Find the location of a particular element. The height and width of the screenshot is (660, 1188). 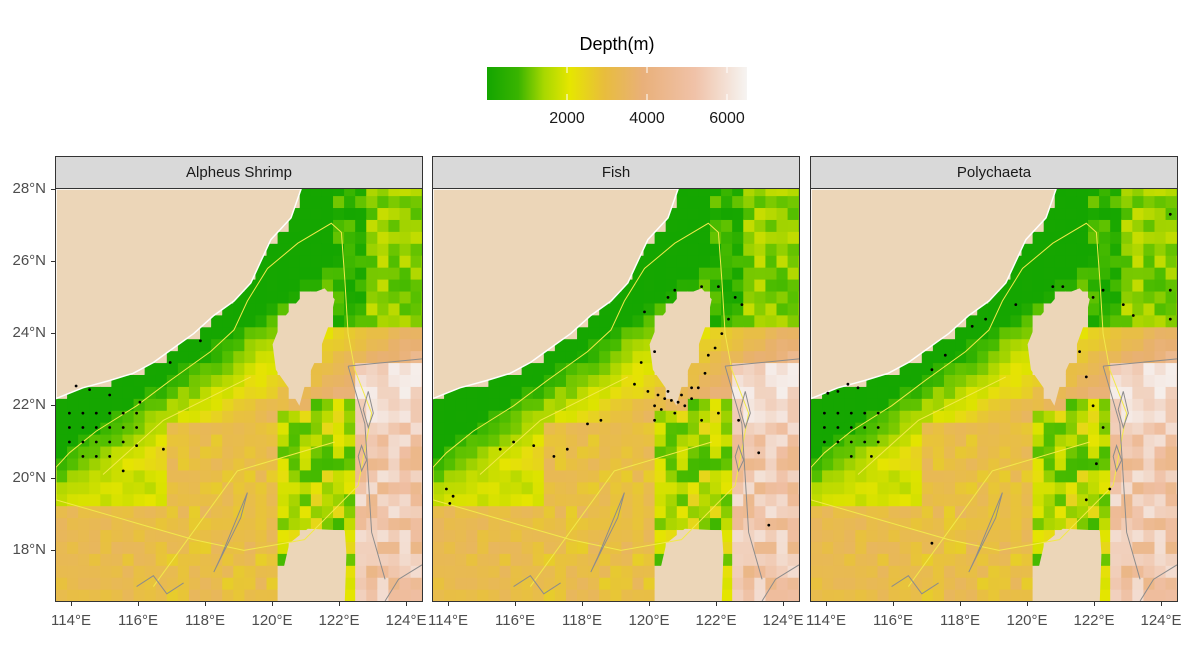

colorbar-tick-6000: 6000 is located at coordinates (727, 118).